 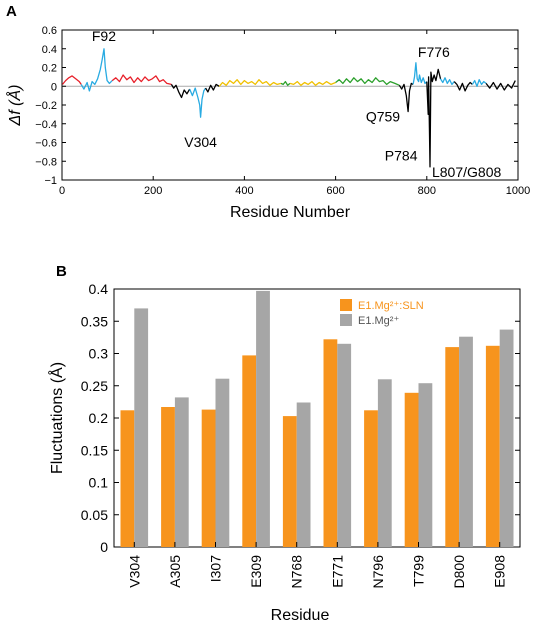 I want to click on panel-a-y-tick-label: 0.2, so click(x=49, y=69).